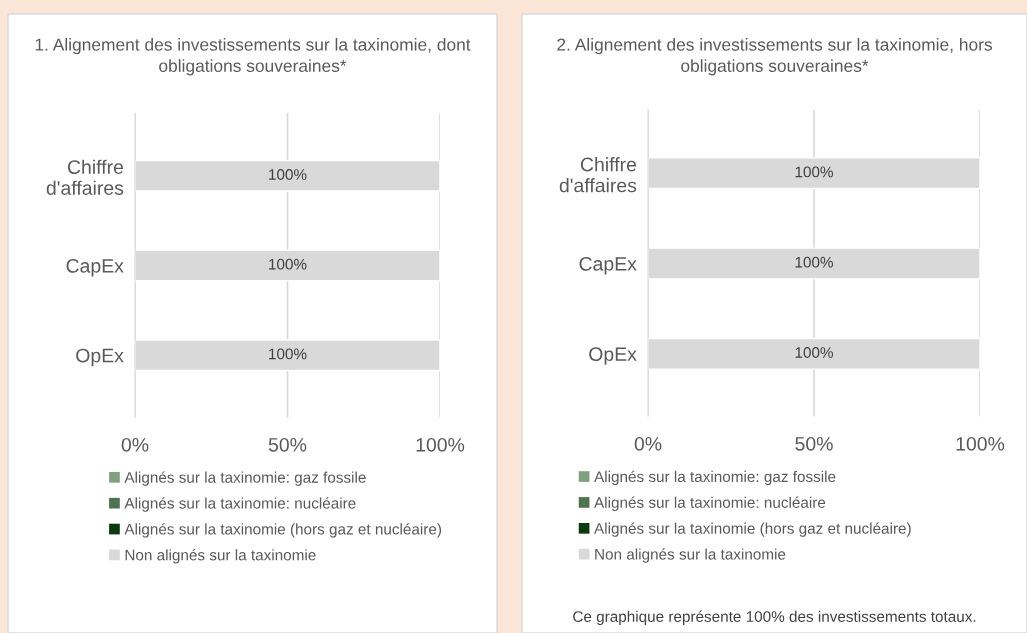 The image size is (1027, 633). I want to click on chart-title: 2. Alignement des investissements sur la taxinomie, hors obligations souveraines*, so click(774, 57).